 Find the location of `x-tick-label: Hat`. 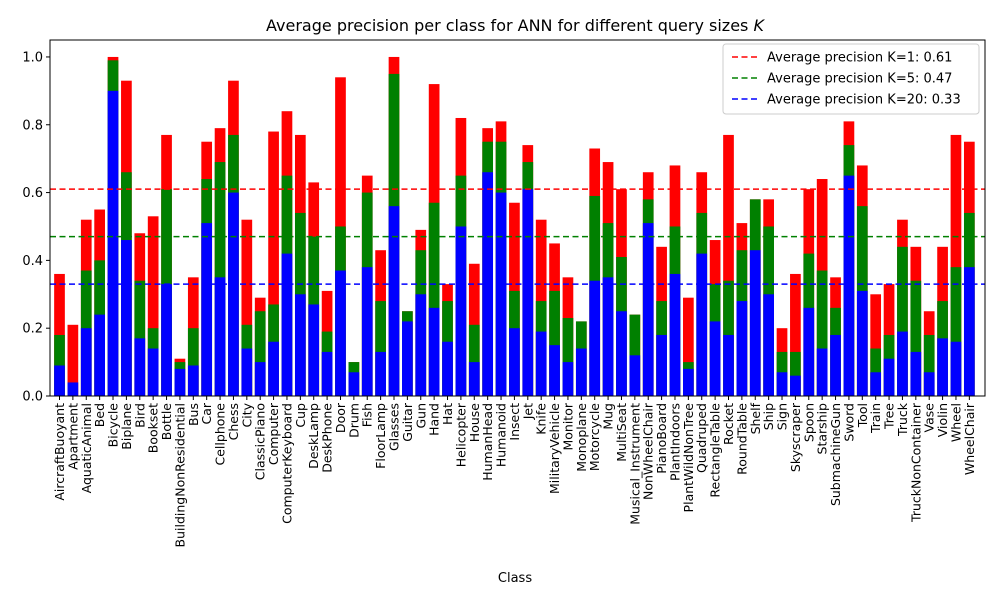

x-tick-label: Hat is located at coordinates (447, 414).